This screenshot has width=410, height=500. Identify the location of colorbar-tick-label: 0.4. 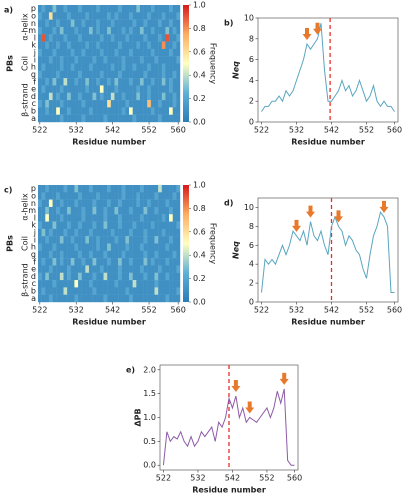
(199, 255).